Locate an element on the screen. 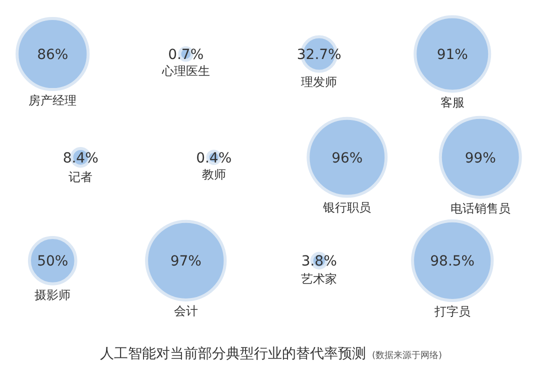  category-label: 电话销售员 is located at coordinates (480, 208).